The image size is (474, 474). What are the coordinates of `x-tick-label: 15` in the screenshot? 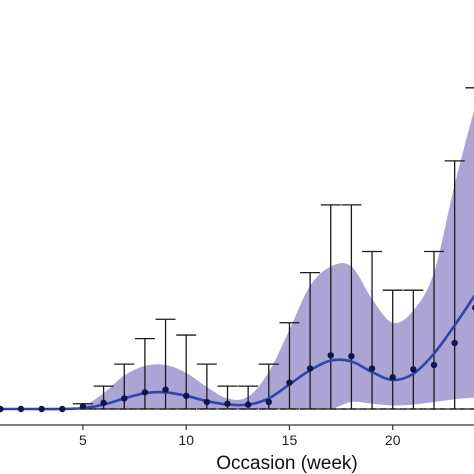 It's located at (290, 440).